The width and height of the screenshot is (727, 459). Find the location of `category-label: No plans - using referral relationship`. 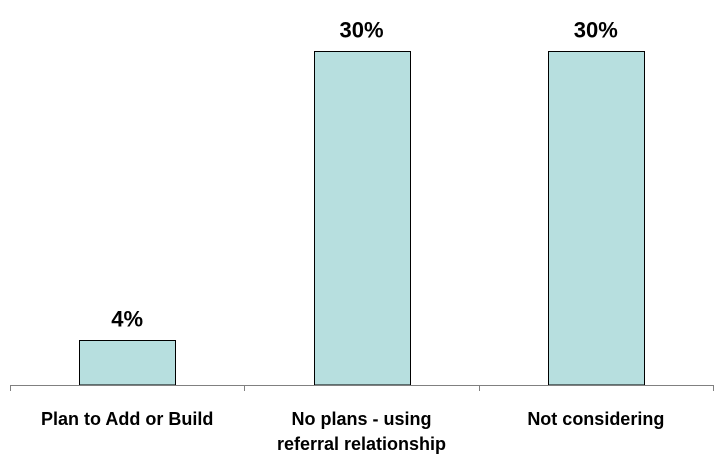

category-label: No plans - using referral relationship is located at coordinates (361, 431).